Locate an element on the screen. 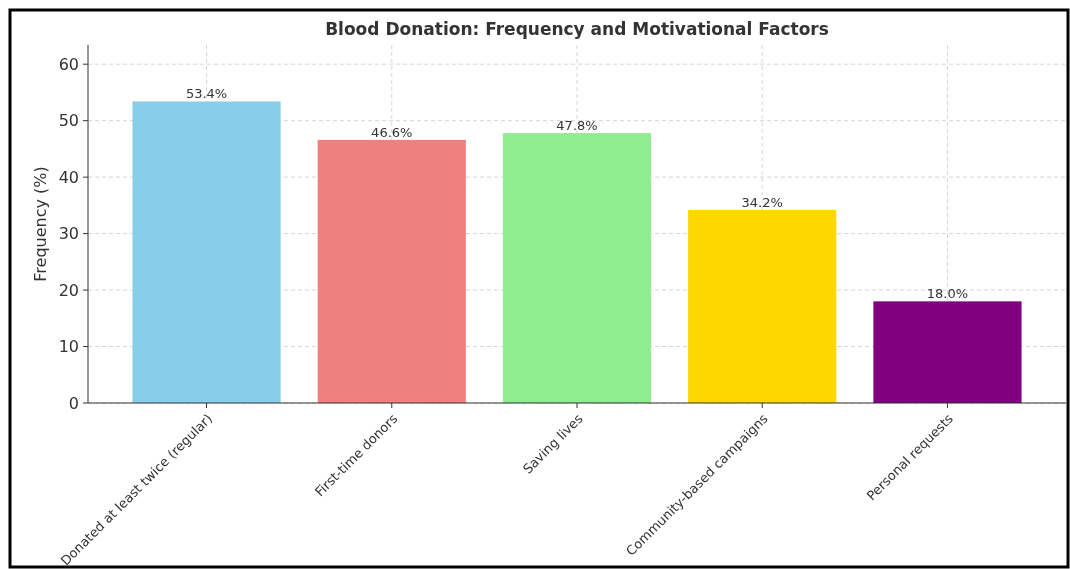 The image size is (1070, 569). data-label: 47.8% is located at coordinates (577, 126).